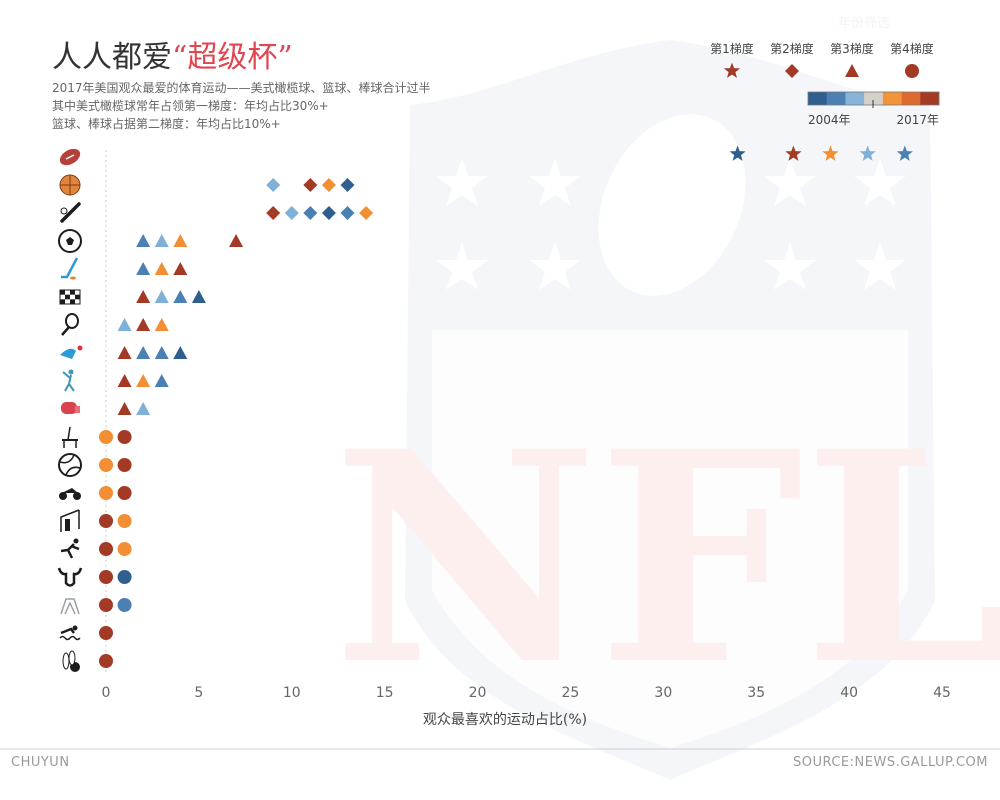 Image resolution: width=1000 pixels, height=800 pixels. Describe the element at coordinates (478, 693) in the screenshot. I see `x-tick-label: 20` at that location.